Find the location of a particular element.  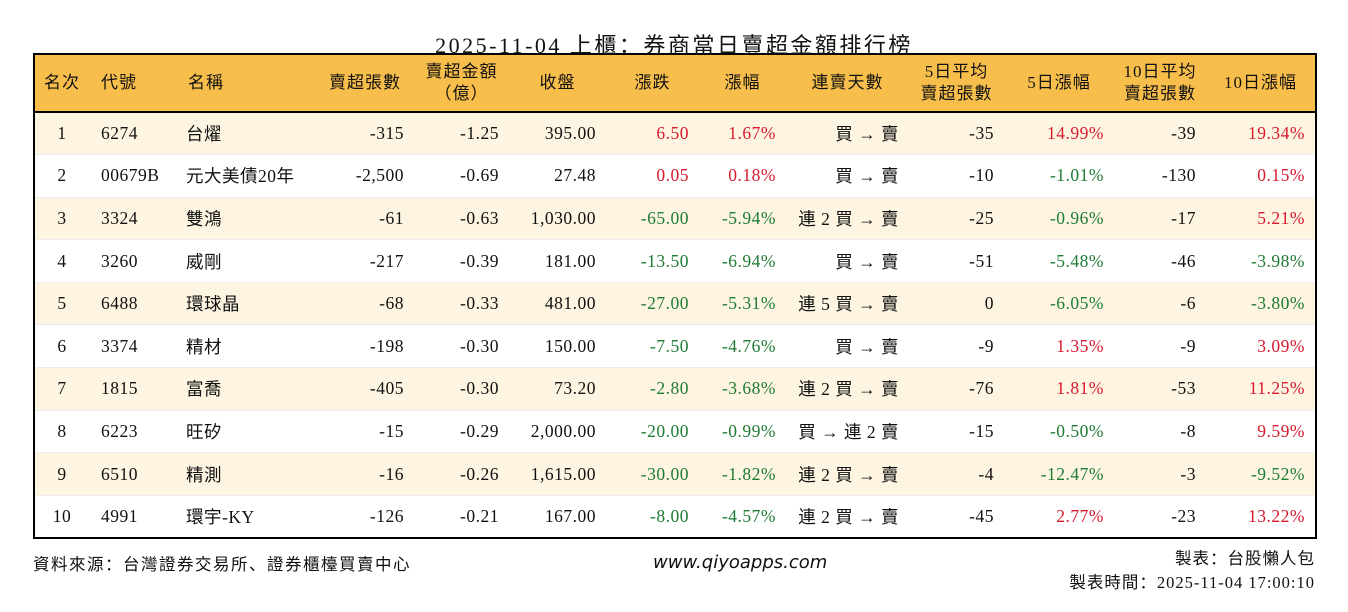

cell-pct10: -9.52% is located at coordinates (1261, 474).